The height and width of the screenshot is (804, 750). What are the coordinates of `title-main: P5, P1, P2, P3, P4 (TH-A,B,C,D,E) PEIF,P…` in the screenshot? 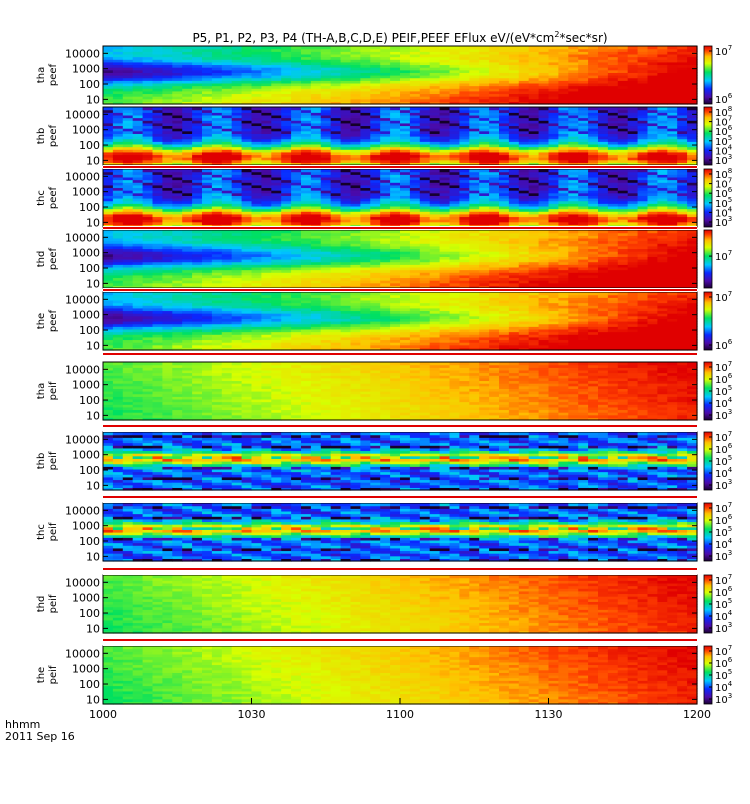 It's located at (373, 38).